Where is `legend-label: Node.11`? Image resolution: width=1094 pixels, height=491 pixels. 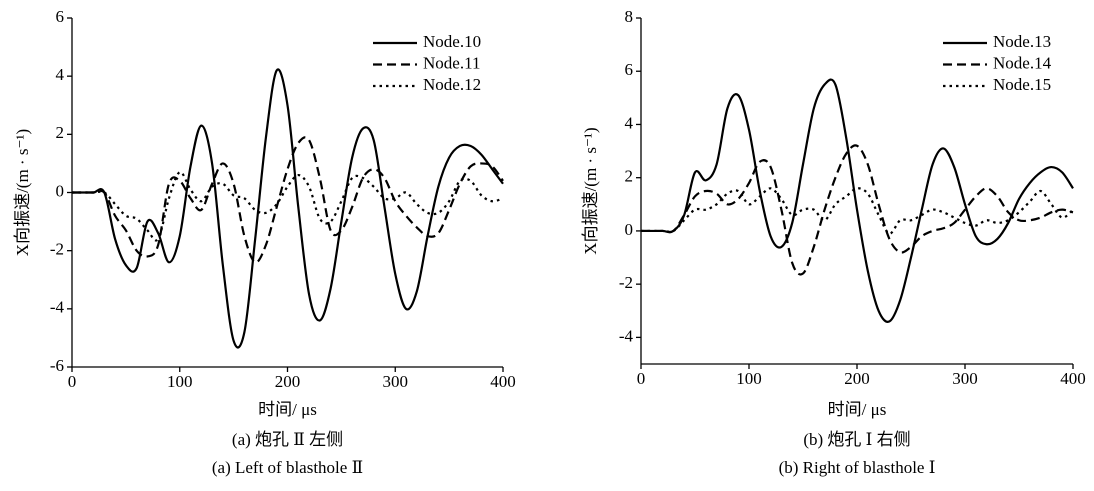
legend-label: Node.11 is located at coordinates (451, 62).